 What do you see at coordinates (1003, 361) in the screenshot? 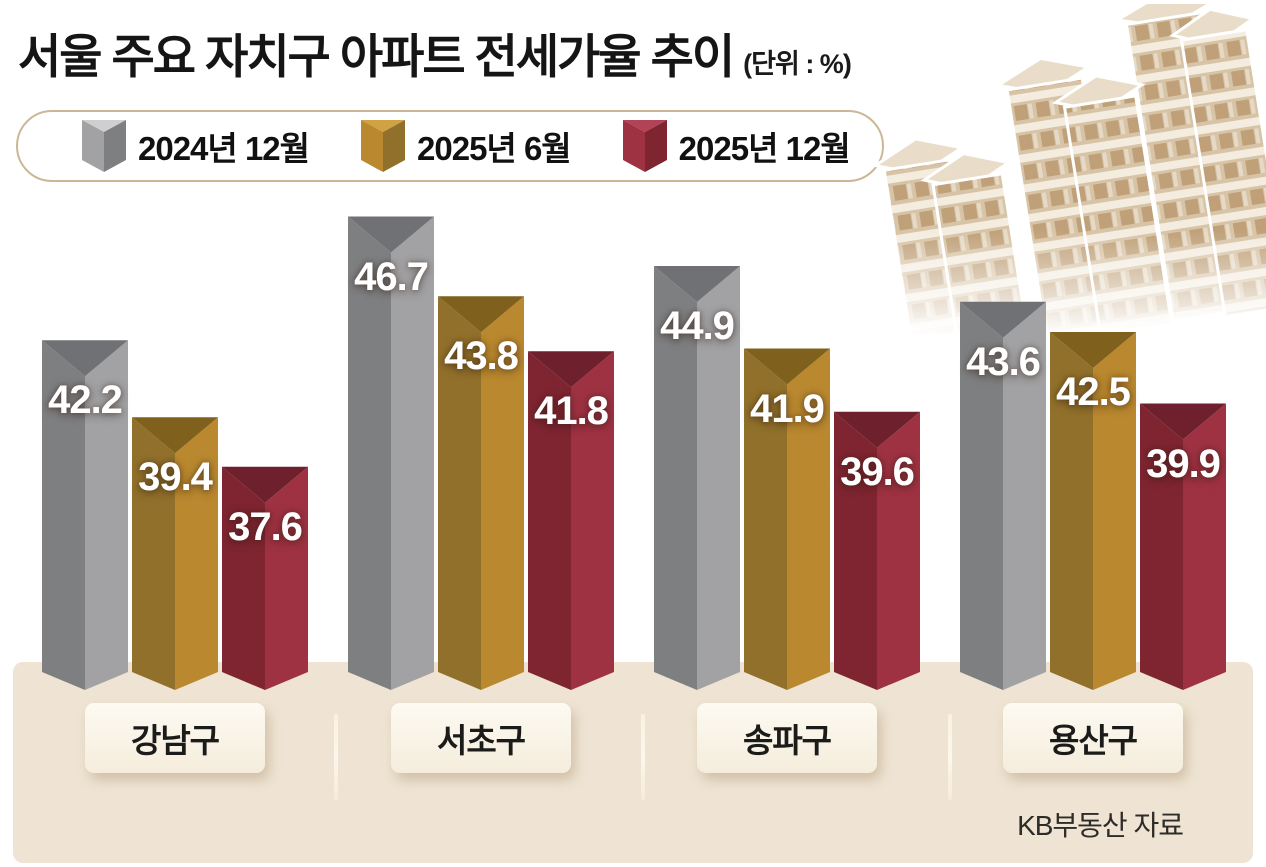
I see `bar-value-label: 43.6` at bounding box center [1003, 361].